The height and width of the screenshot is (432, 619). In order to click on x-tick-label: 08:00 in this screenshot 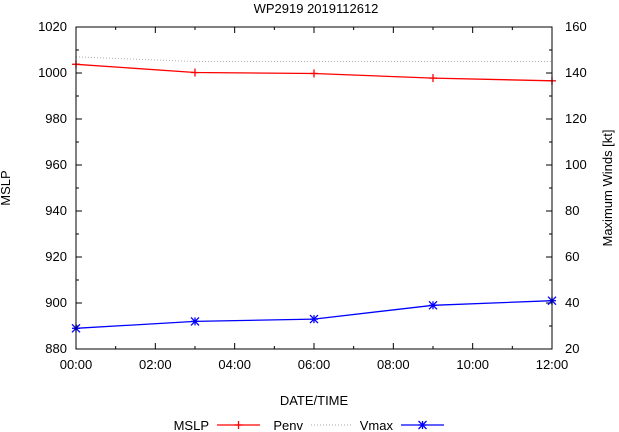, I will do `click(393, 364)`.